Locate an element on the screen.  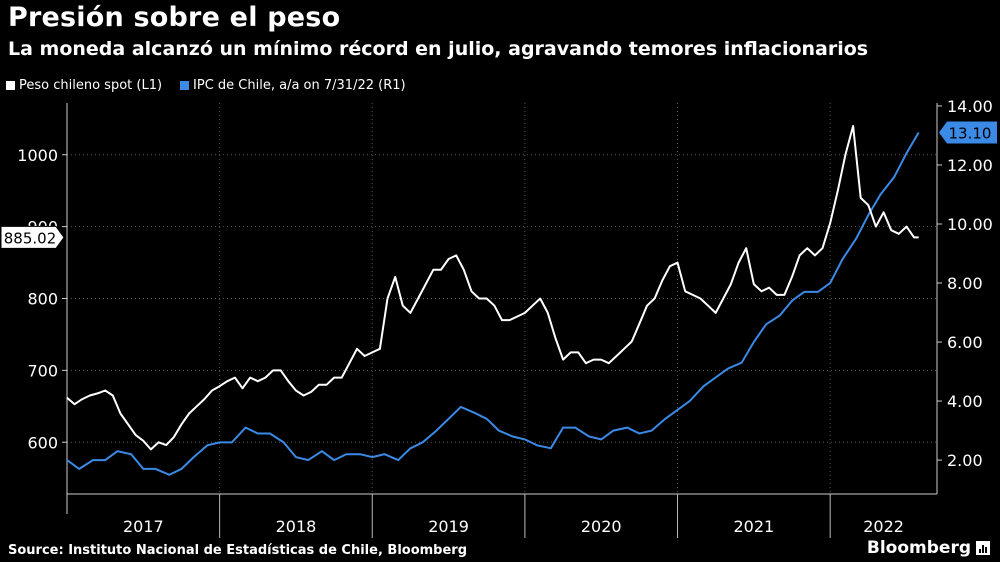
right-tick-label: 2.00 is located at coordinates (965, 460).